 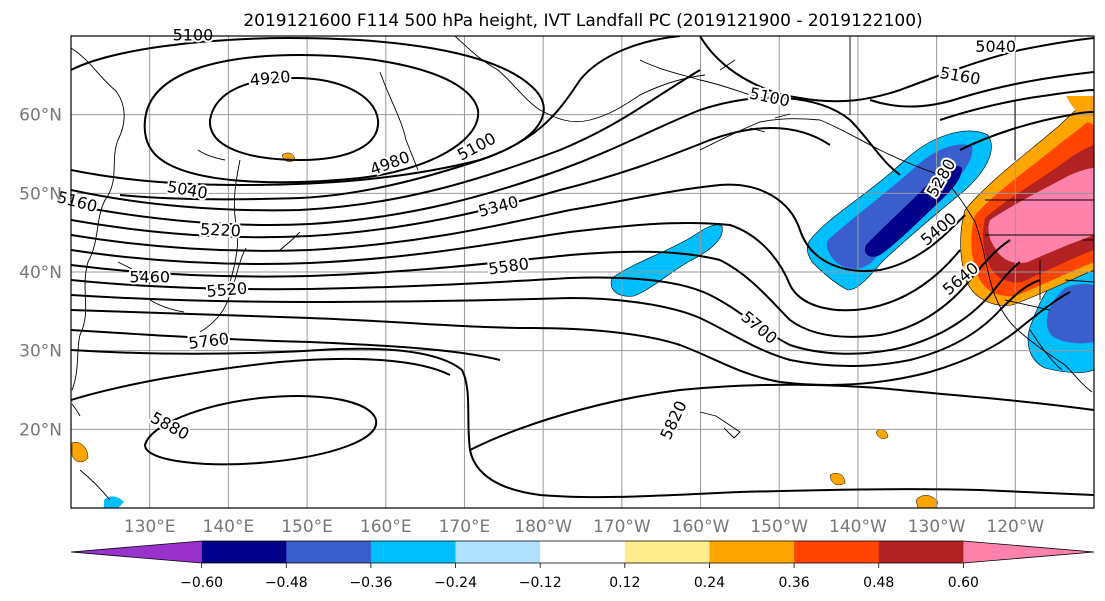 What do you see at coordinates (286, 583) in the screenshot?
I see `colorbar-tick-label: −0.48` at bounding box center [286, 583].